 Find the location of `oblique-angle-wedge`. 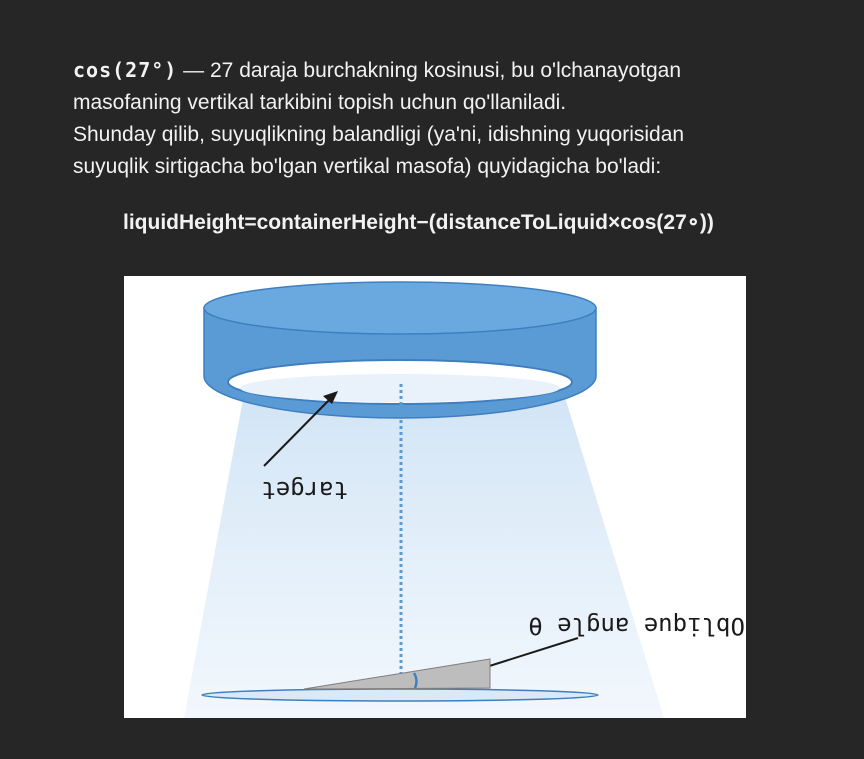

oblique-angle-wedge is located at coordinates (397, 674).